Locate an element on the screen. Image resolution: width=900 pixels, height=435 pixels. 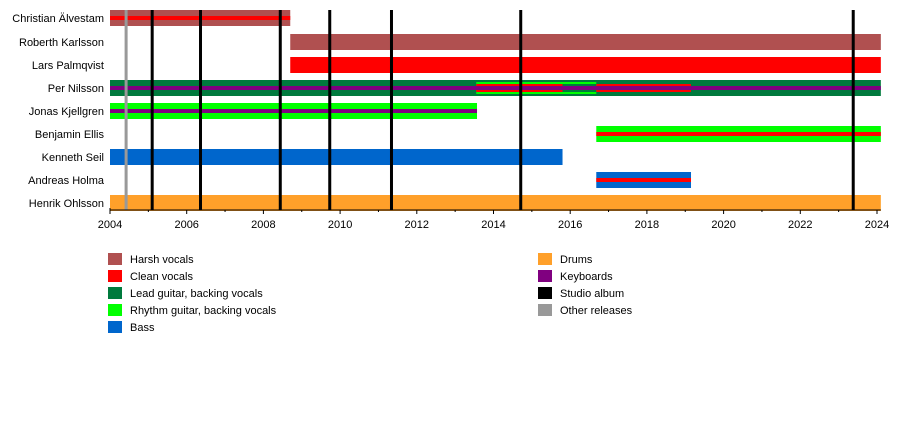
x-tick-label: 2012 is located at coordinates (417, 225).